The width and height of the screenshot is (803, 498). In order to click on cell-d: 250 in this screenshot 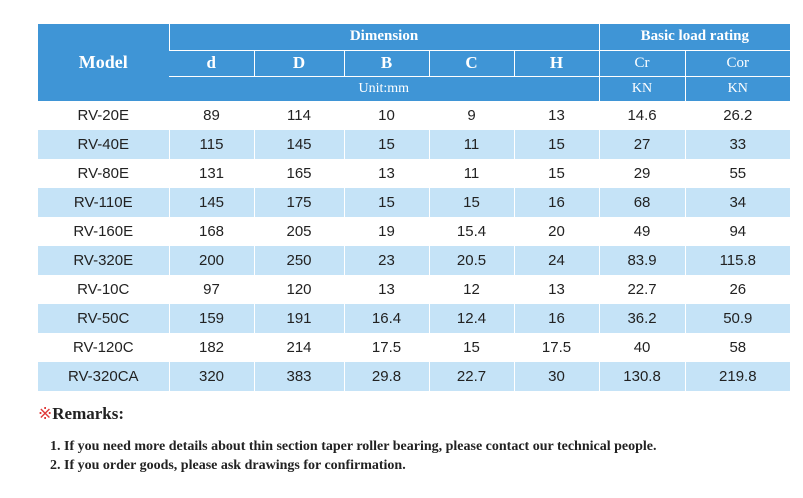, I will do `click(298, 260)`.